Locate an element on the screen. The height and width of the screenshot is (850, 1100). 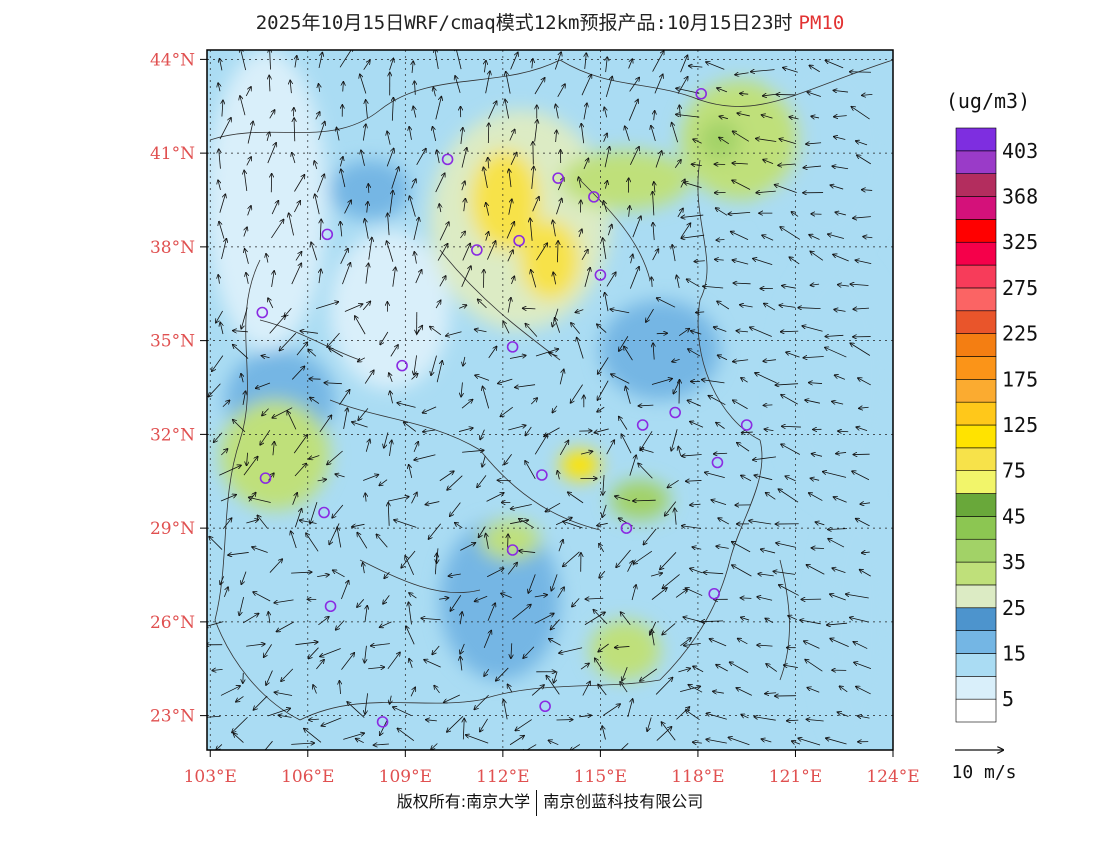
concentration-patch is located at coordinates (720, 140).